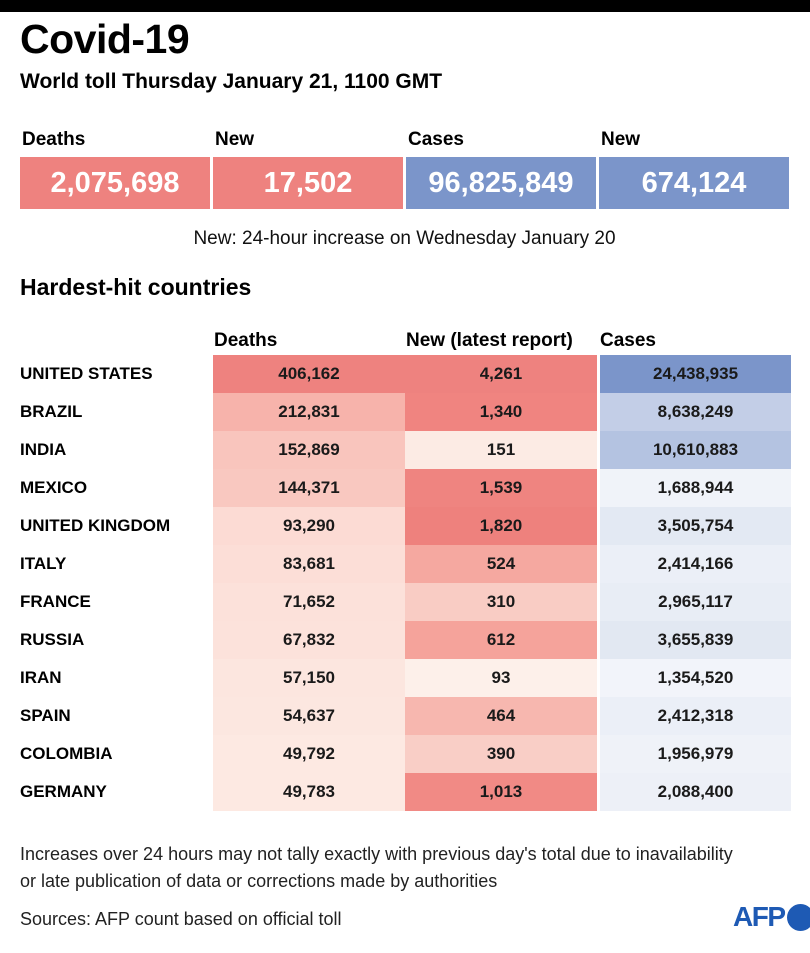 This screenshot has width=810, height=953. What do you see at coordinates (235, 139) in the screenshot?
I see `summary-label-new-deaths: New` at bounding box center [235, 139].